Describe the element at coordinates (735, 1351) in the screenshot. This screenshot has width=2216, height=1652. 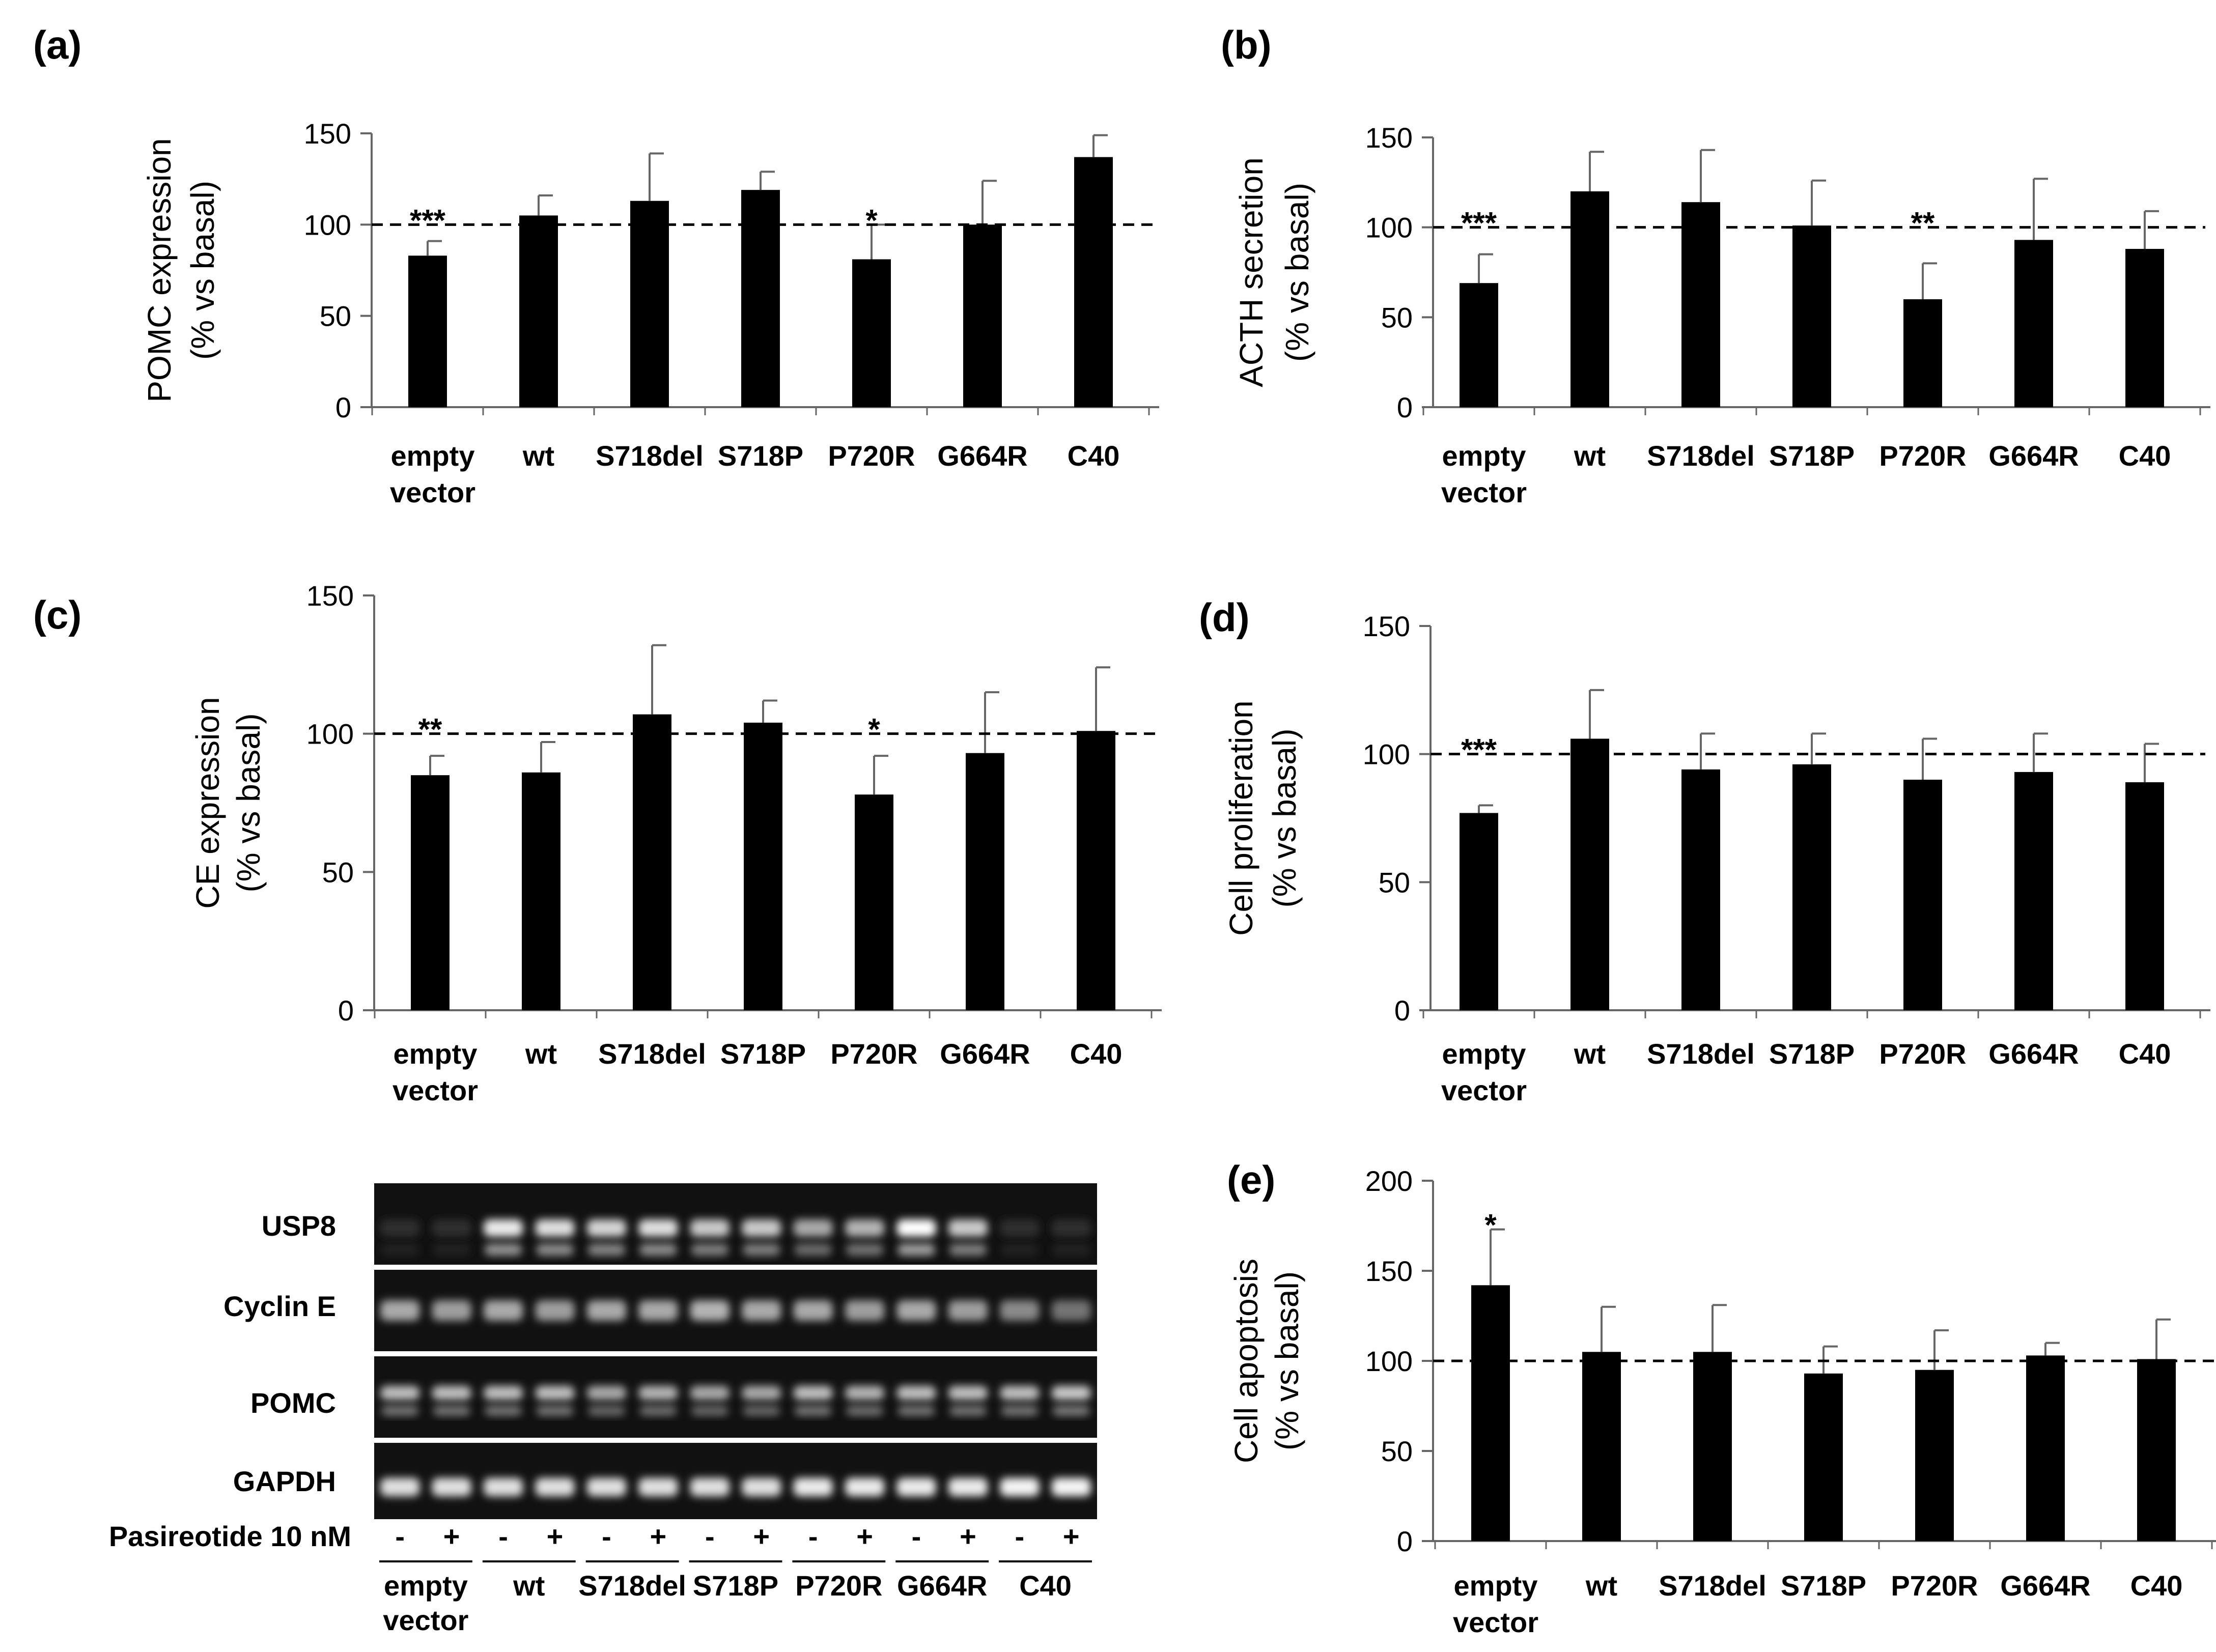
I see `blot-panels` at that location.